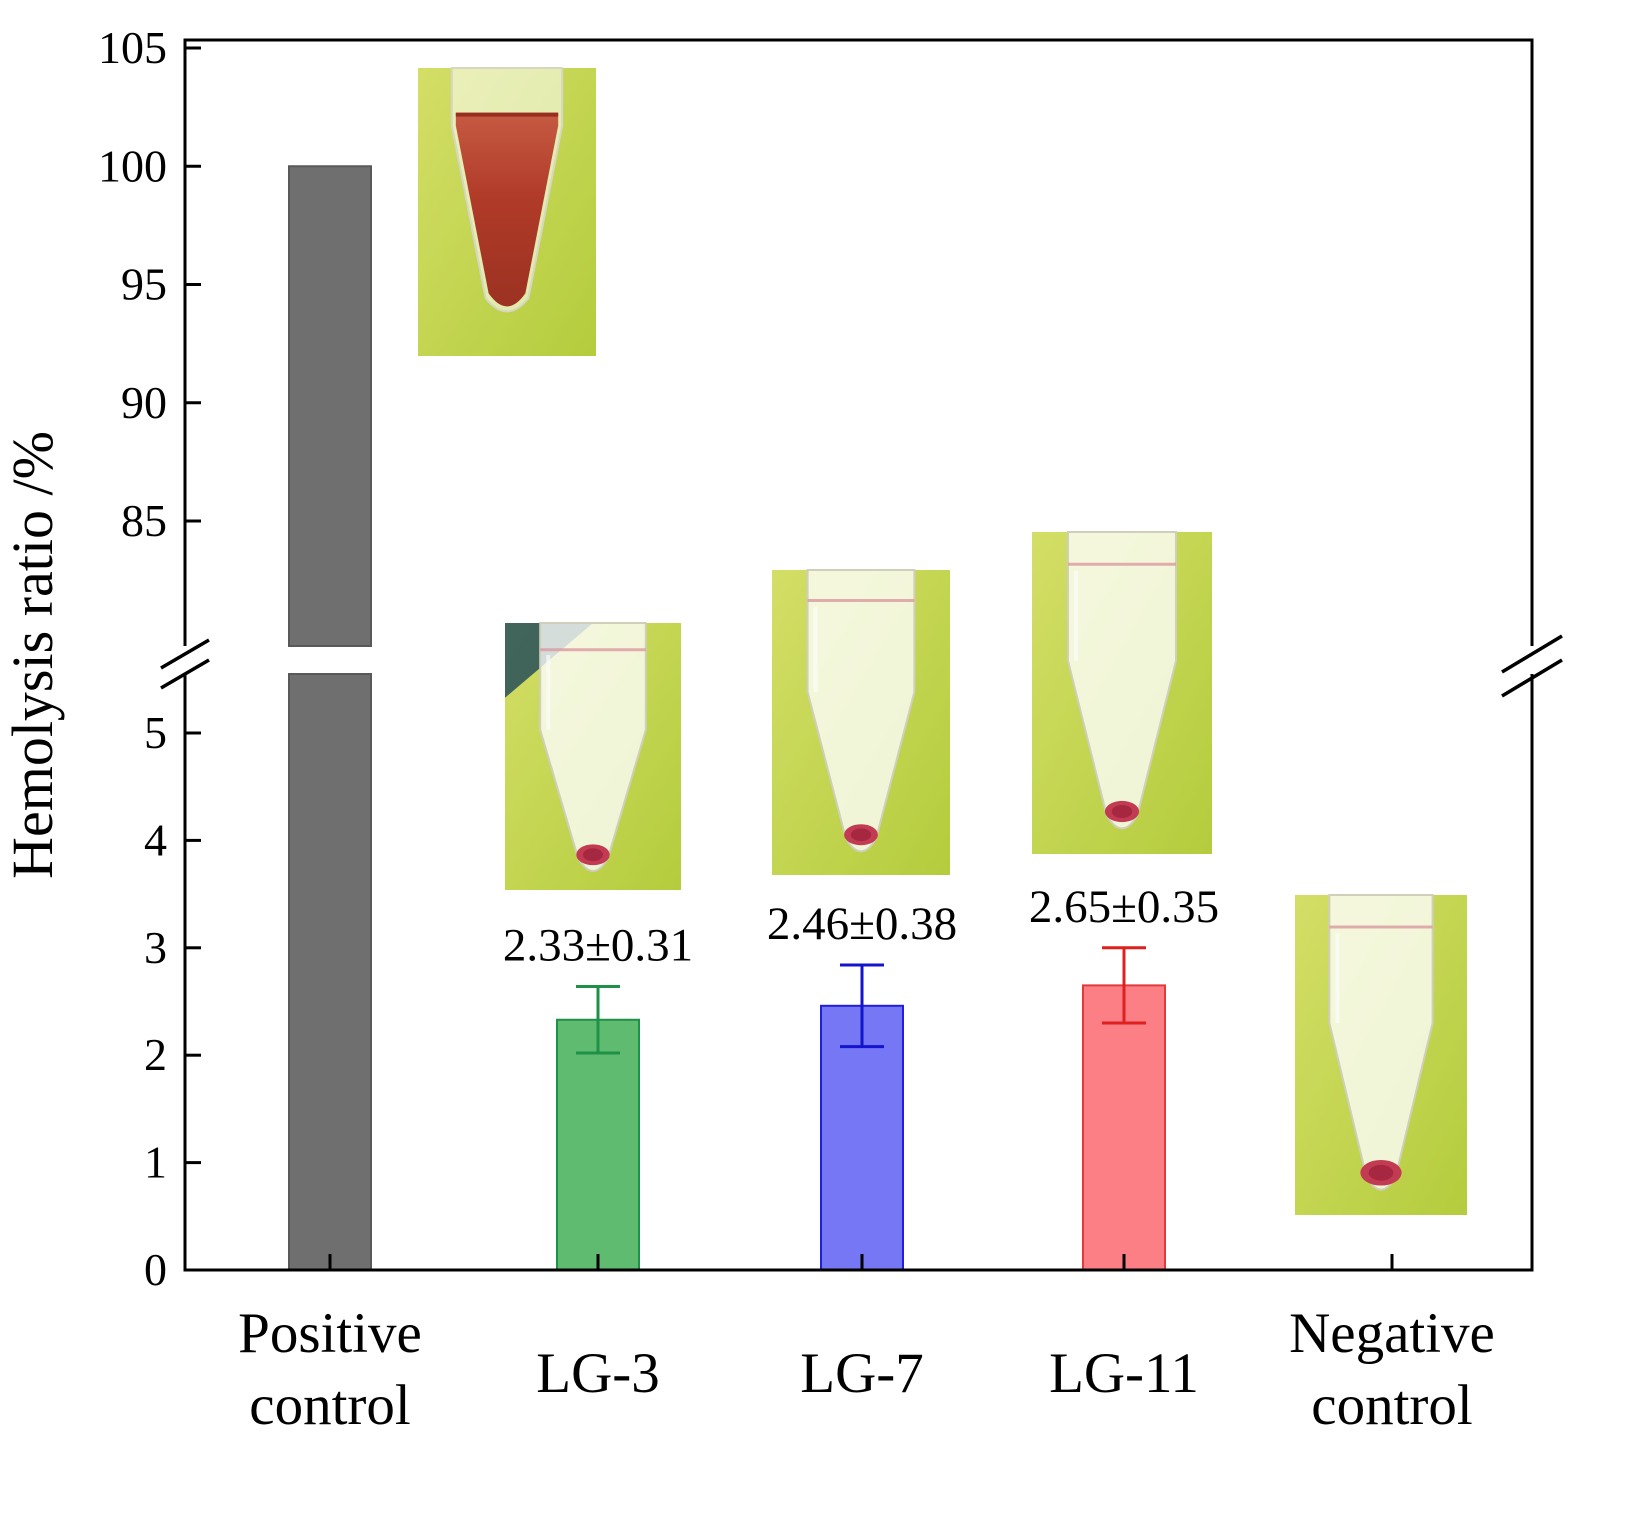  What do you see at coordinates (1124, 1373) in the screenshot?
I see `x-tick-label: LG-11` at bounding box center [1124, 1373].